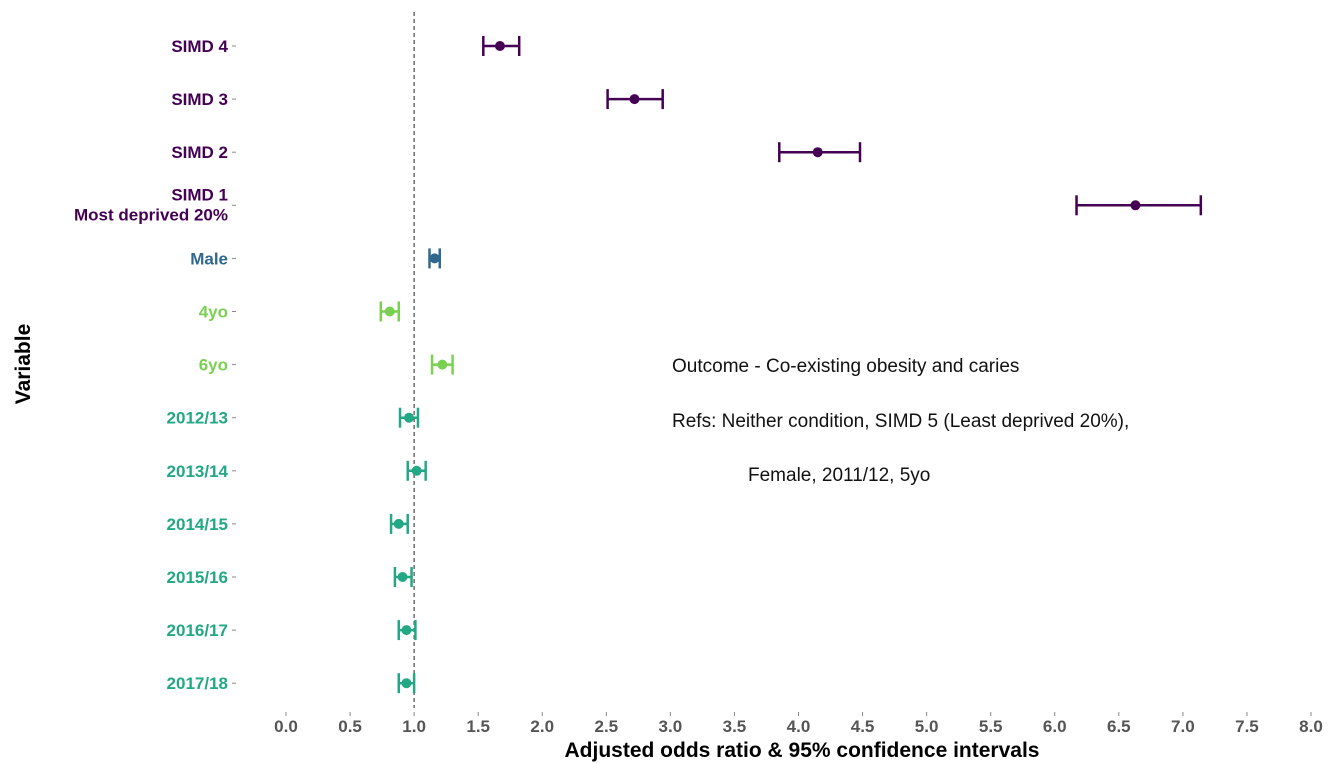  I want to click on row-2014-15: 2014/15, so click(288, 523).